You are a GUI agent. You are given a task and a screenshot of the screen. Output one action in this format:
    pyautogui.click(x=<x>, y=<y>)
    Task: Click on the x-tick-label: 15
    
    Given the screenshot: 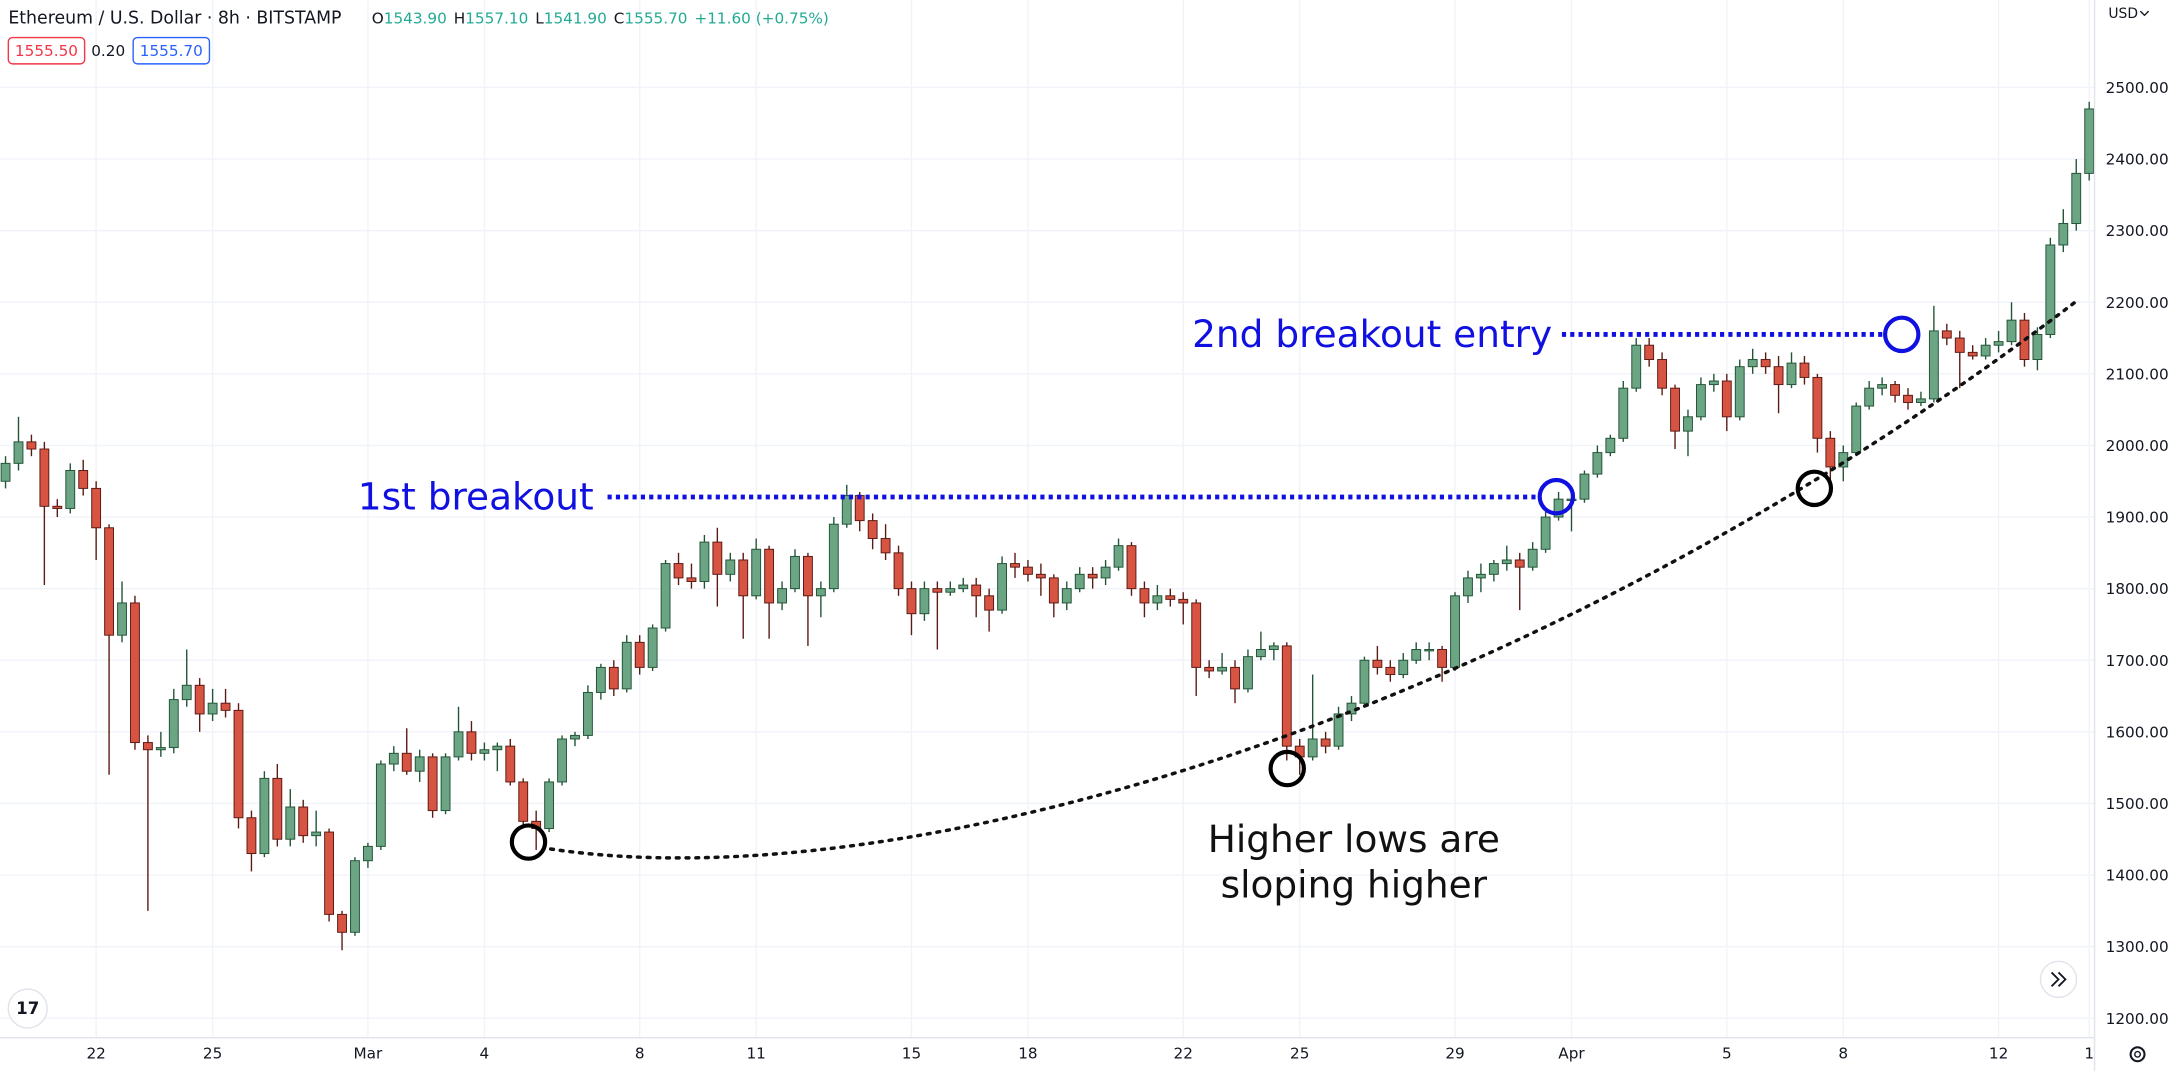 What is the action you would take?
    pyautogui.click(x=911, y=1053)
    